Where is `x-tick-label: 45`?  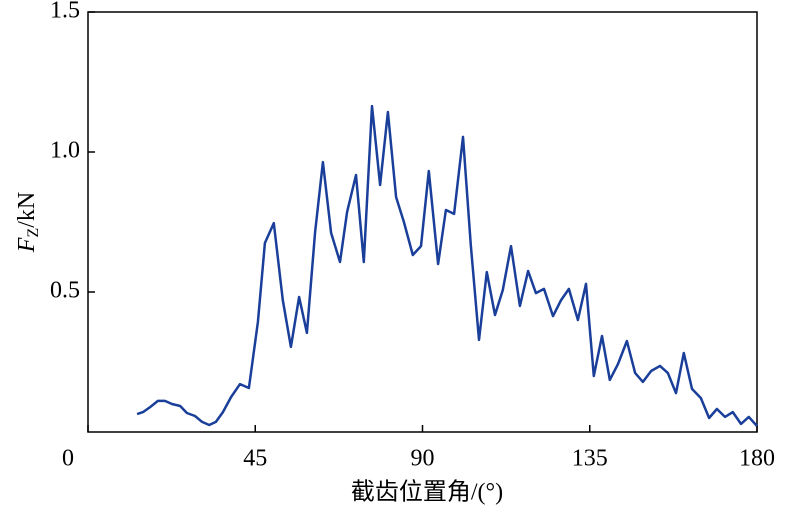 x-tick-label: 45 is located at coordinates (255, 459).